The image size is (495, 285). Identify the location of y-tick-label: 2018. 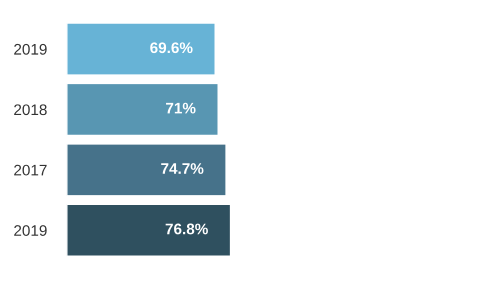
(30, 110).